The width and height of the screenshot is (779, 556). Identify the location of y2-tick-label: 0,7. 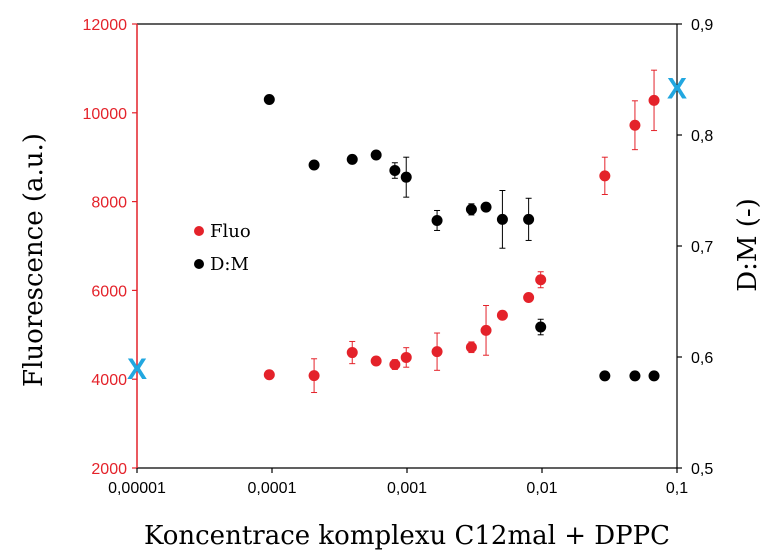
(702, 247).